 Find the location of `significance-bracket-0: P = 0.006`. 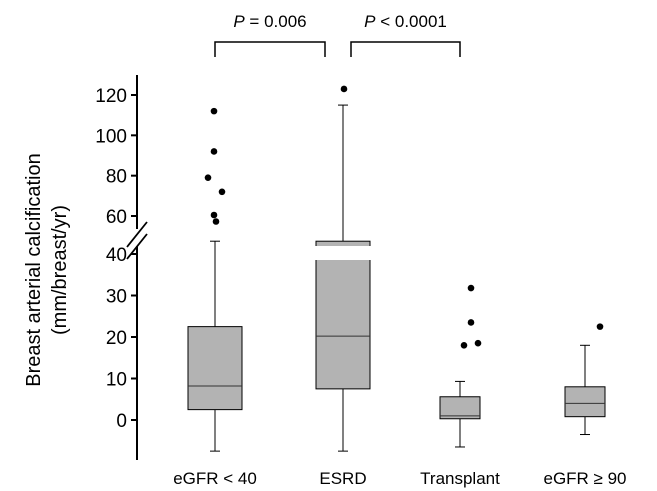

significance-bracket-0: P = 0.006 is located at coordinates (270, 34).